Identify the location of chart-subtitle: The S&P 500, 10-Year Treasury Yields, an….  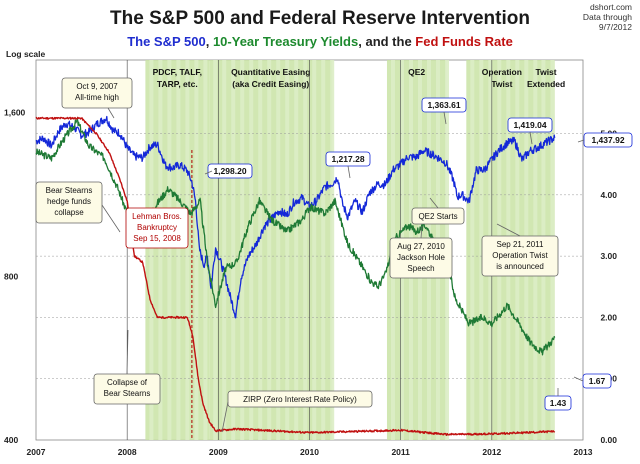
(320, 41).